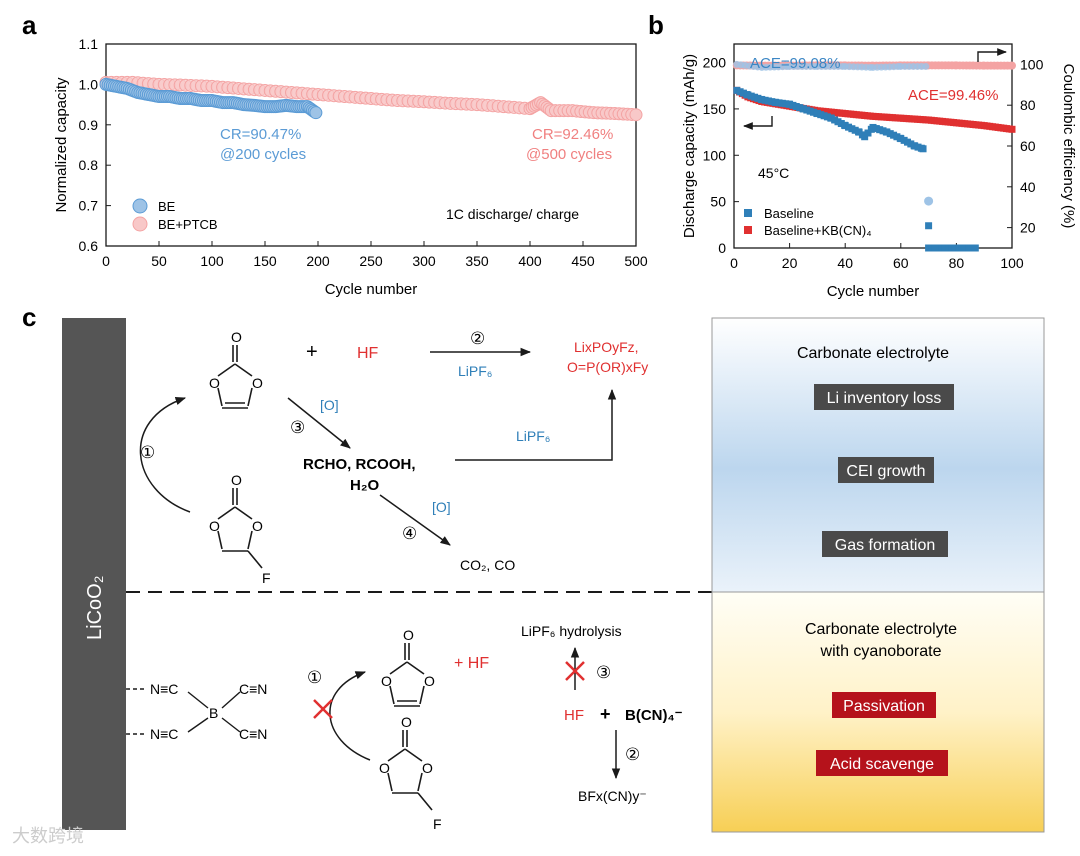  Describe the element at coordinates (253, 734) in the screenshot. I see `cn-label-2: C≡N` at that location.